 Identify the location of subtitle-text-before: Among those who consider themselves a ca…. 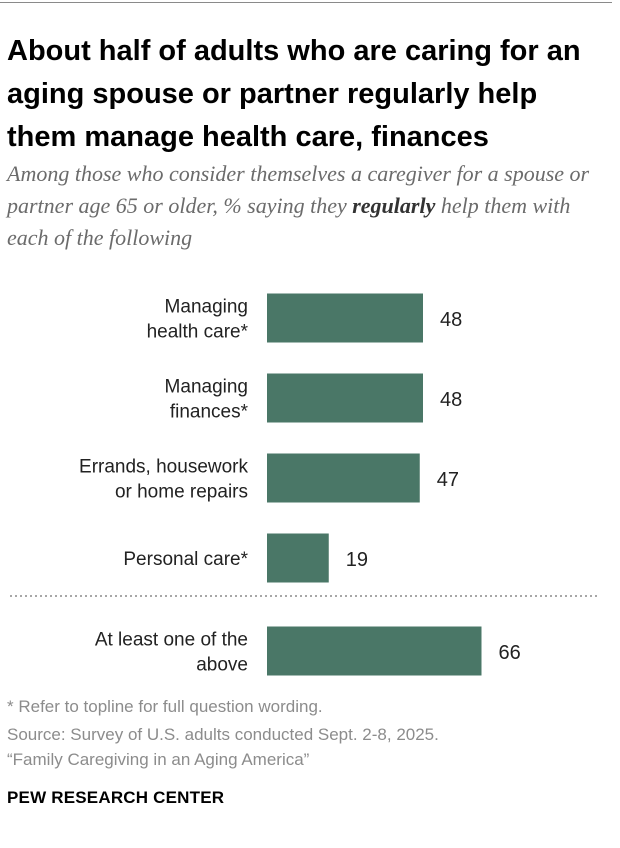
(298, 189).